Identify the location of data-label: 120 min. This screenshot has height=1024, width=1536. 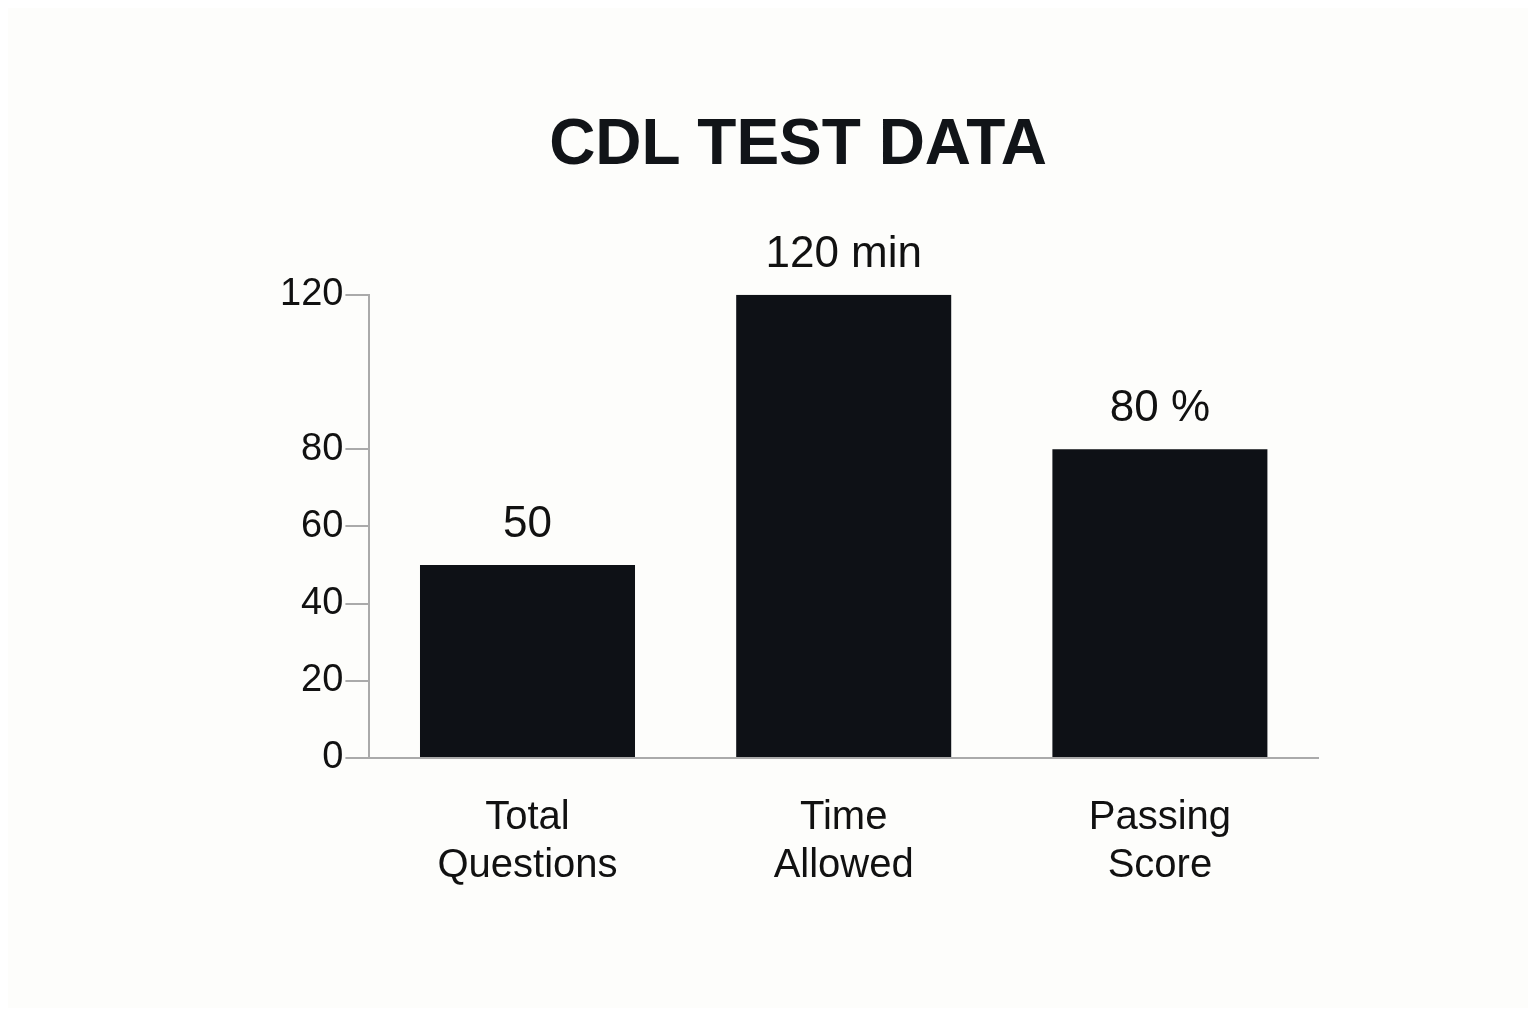
(843, 251).